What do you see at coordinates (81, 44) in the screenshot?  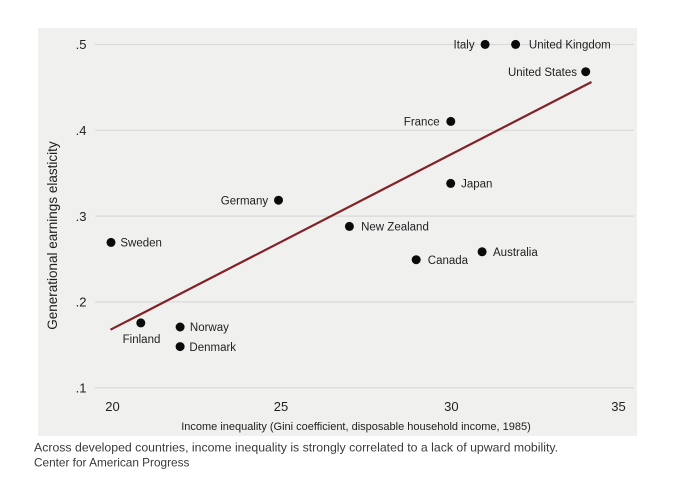 I see `svg-text: .5` at bounding box center [81, 44].